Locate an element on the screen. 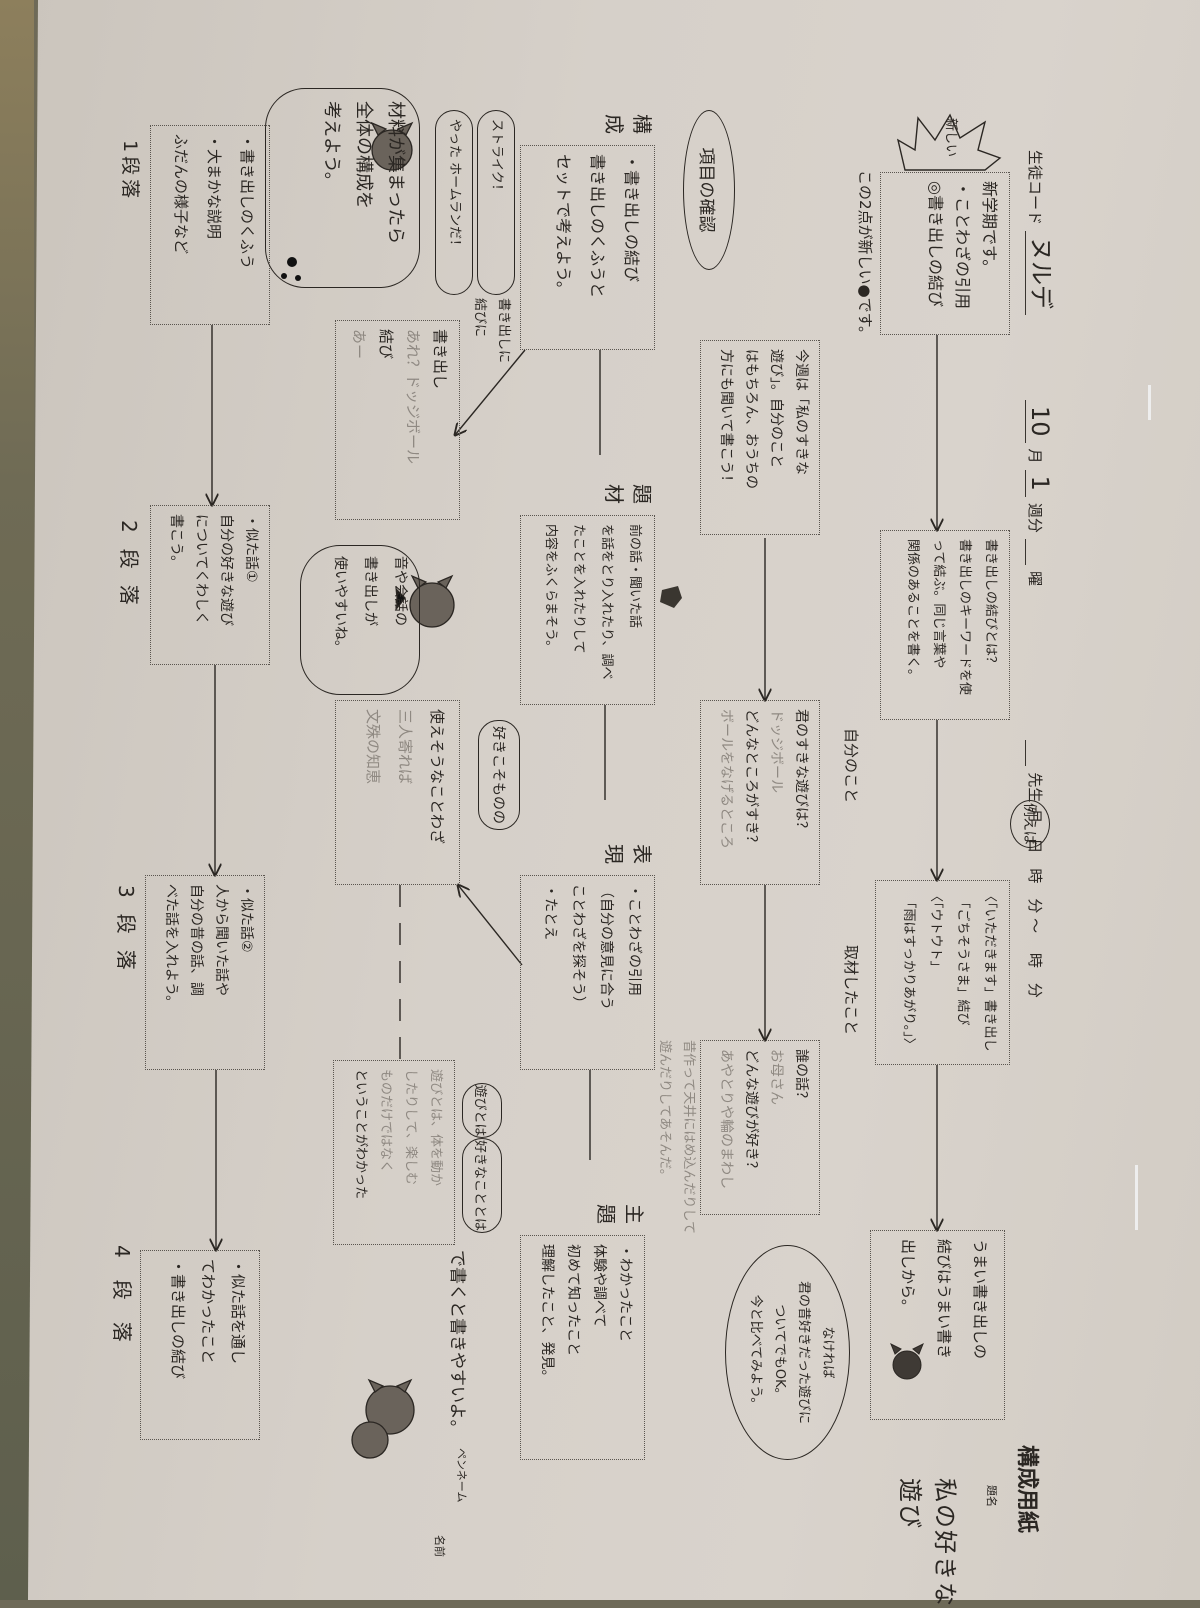 This screenshot has width=1200, height=1608. text-line: 書き出しの結びとは？ is located at coordinates (990, 604).